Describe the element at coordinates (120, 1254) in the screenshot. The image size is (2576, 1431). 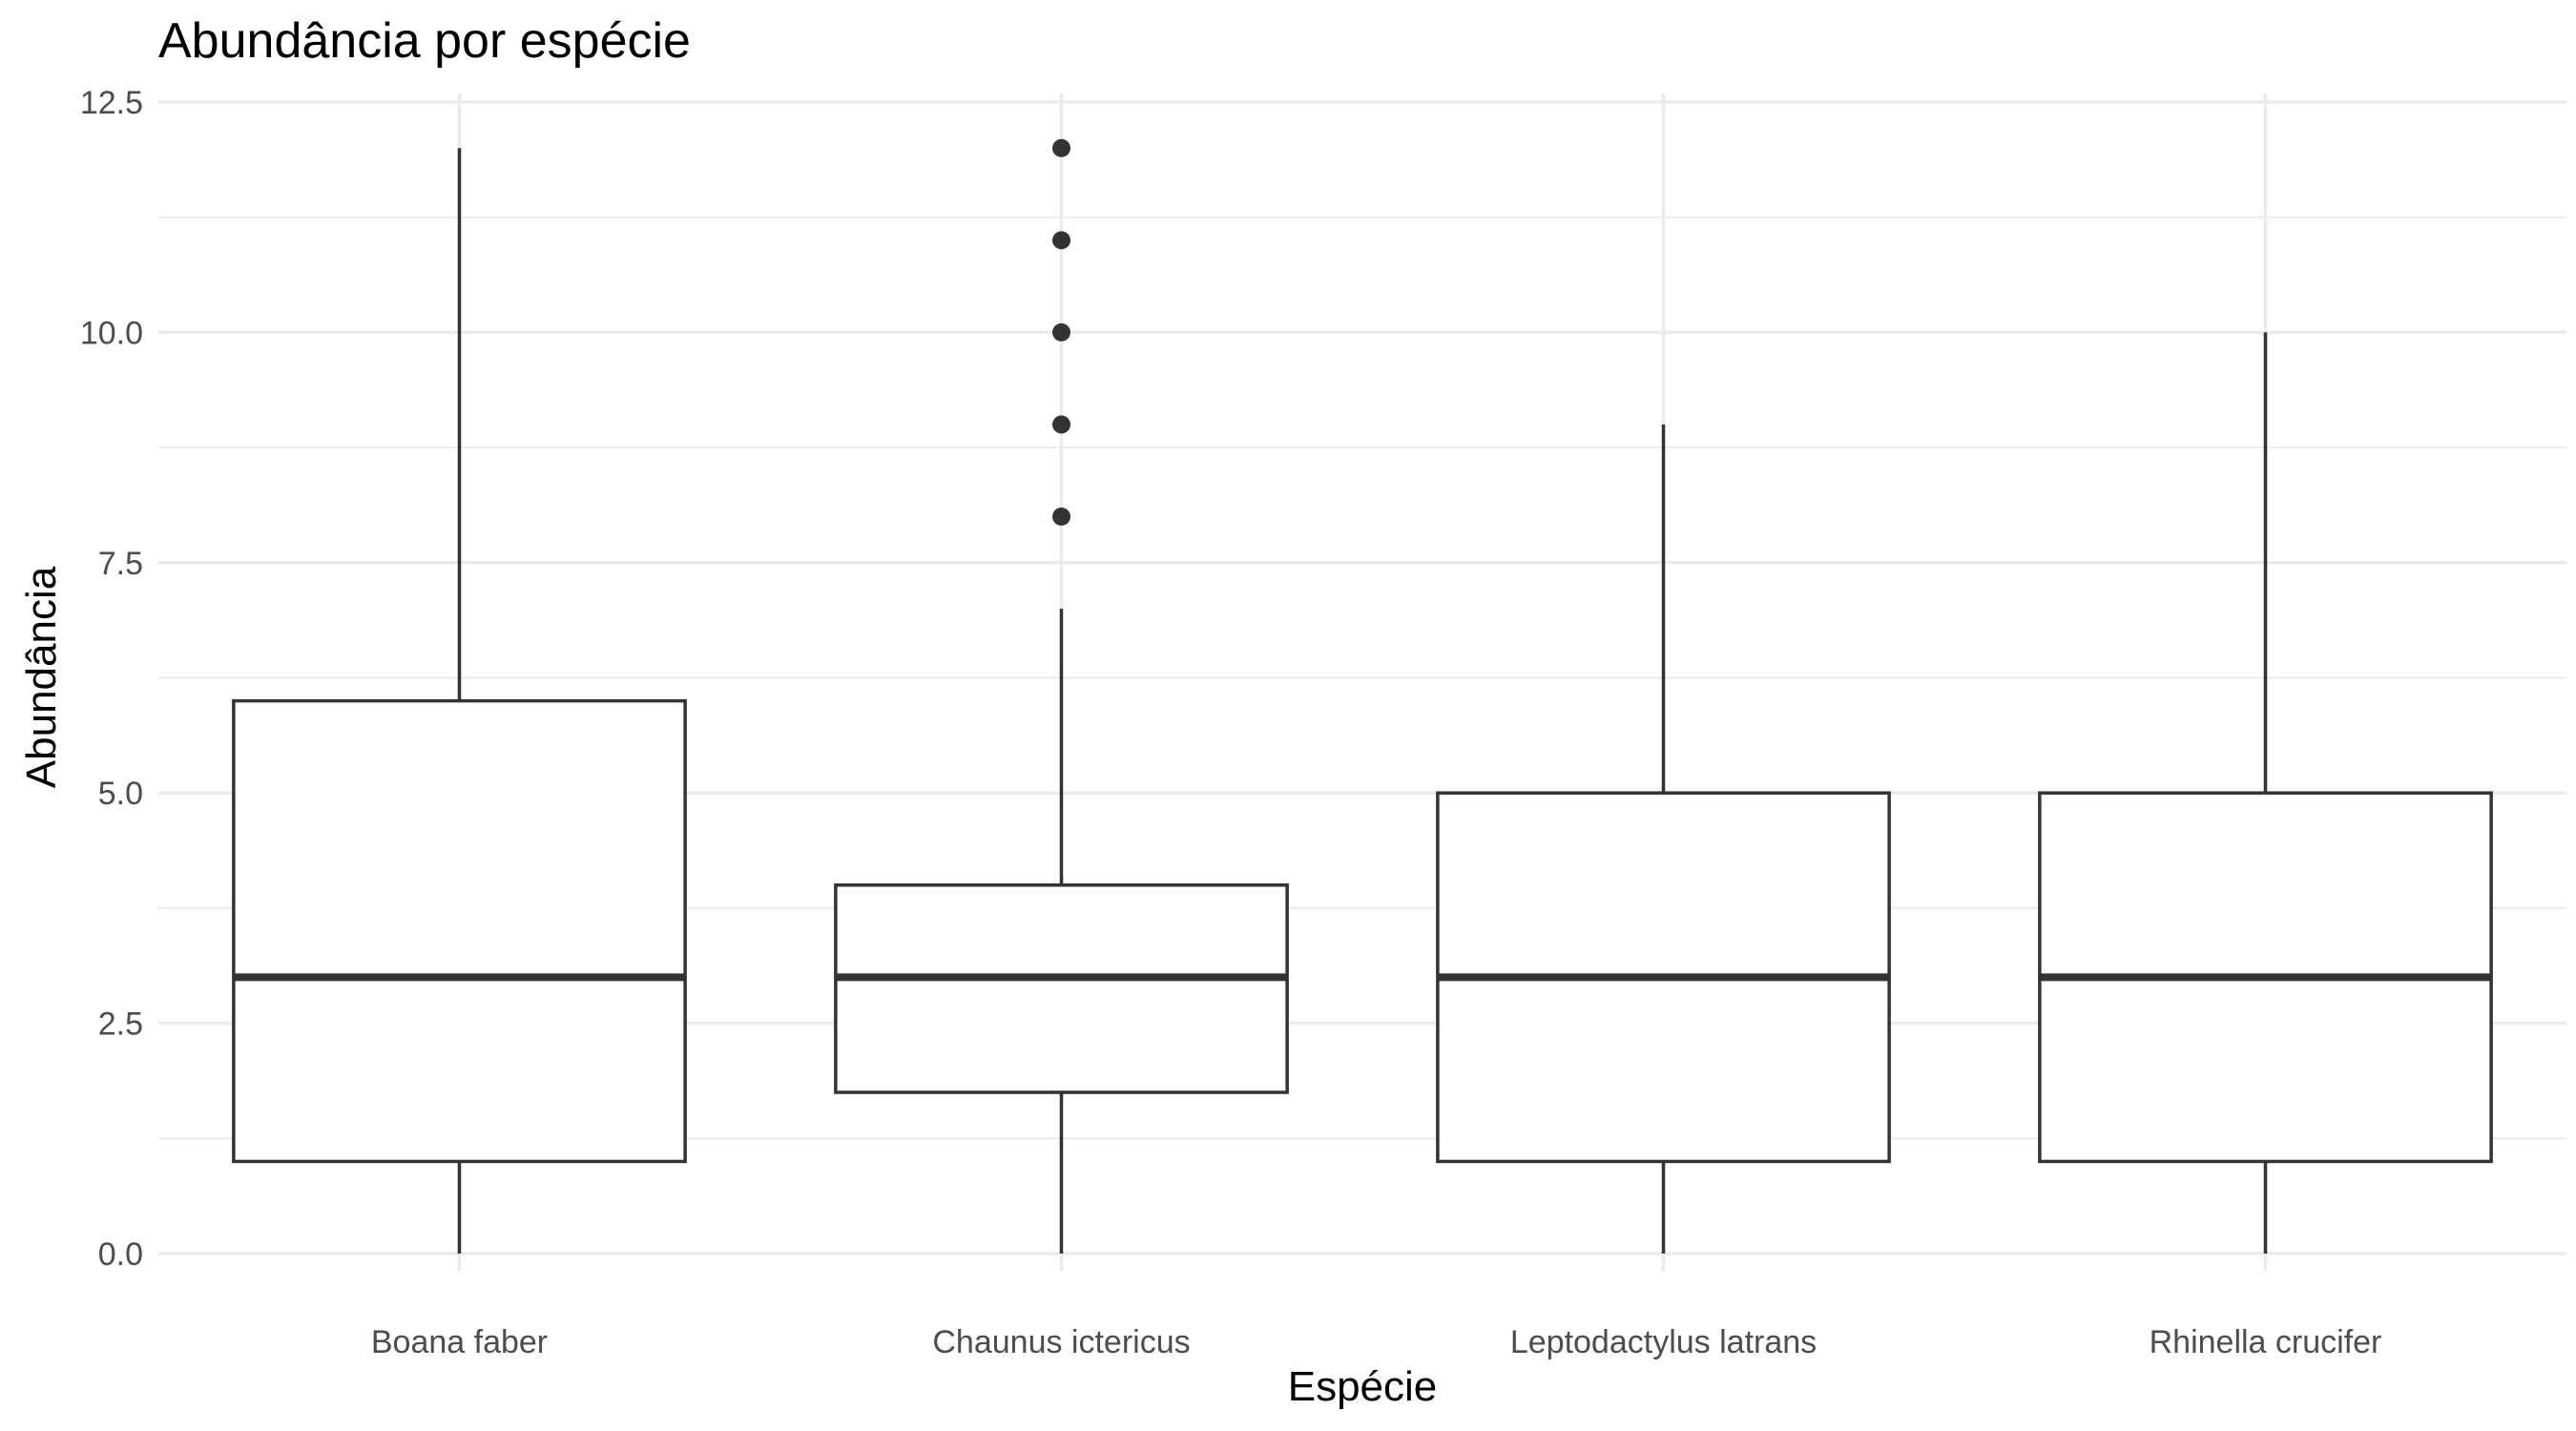
I see `y-tick-label: 0.0` at that location.